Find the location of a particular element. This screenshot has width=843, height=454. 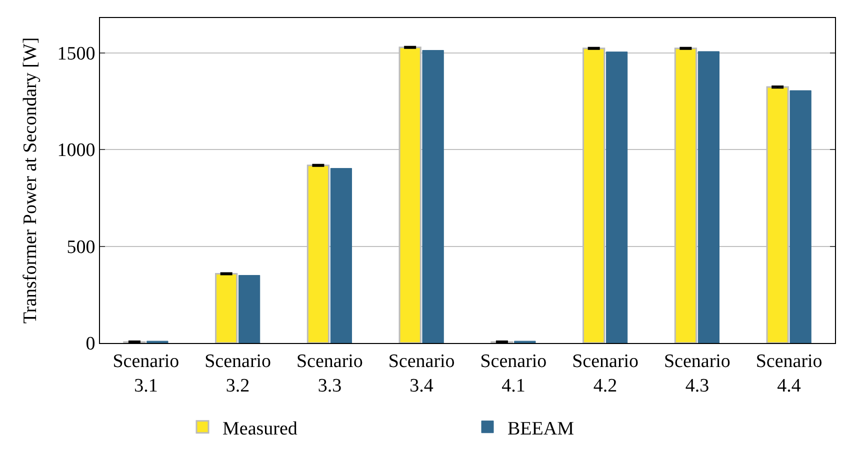

x-tick-label: Scenario 4.4 is located at coordinates (789, 373).